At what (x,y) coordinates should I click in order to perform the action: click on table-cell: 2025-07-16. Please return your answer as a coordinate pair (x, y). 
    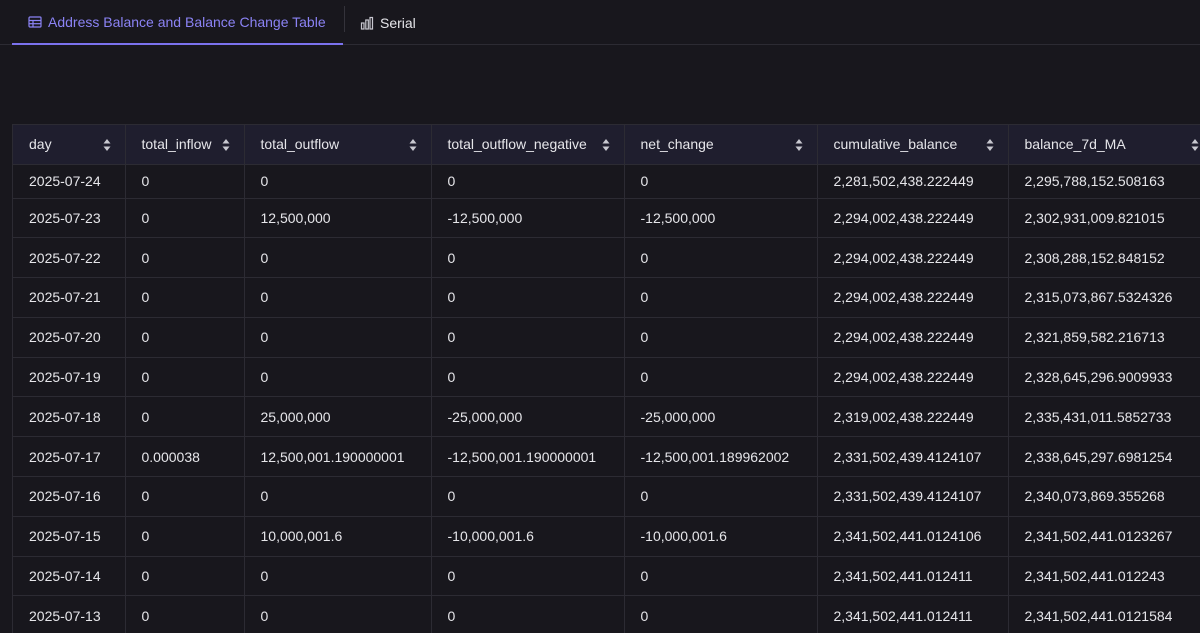
    Looking at the image, I should click on (69, 496).